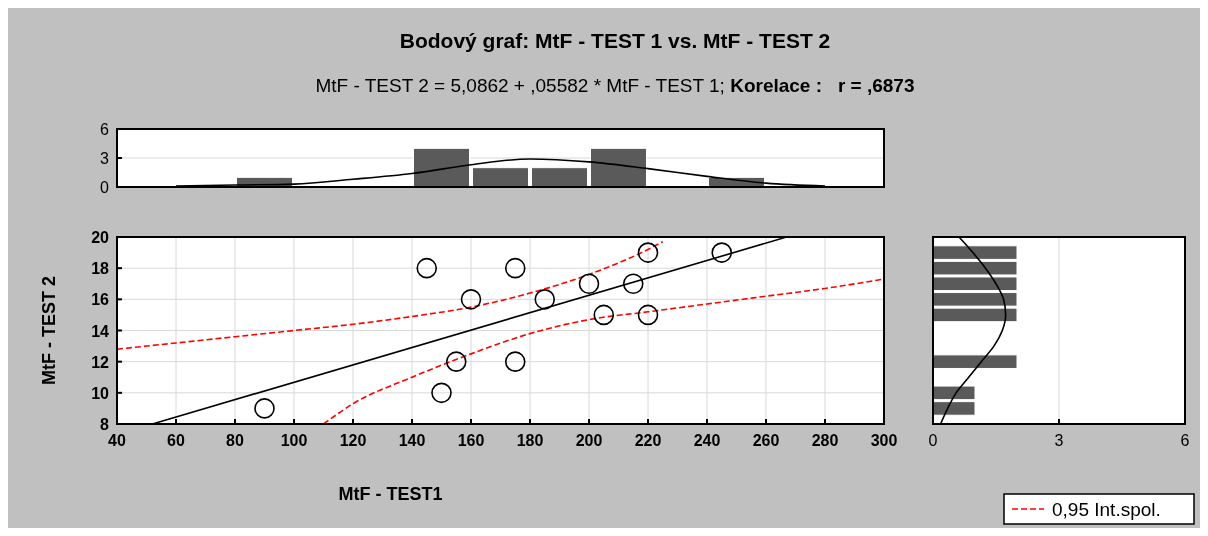 The width and height of the screenshot is (1208, 536). What do you see at coordinates (825, 440) in the screenshot?
I see `x-tick-label: 280` at bounding box center [825, 440].